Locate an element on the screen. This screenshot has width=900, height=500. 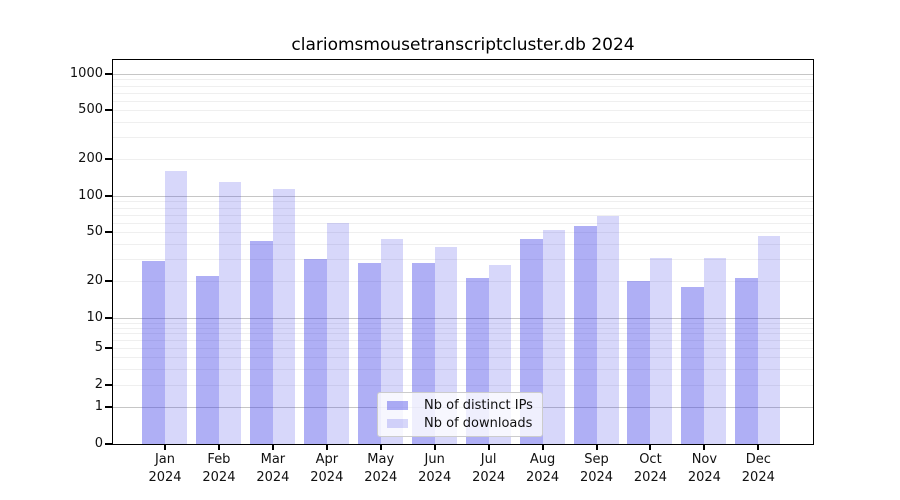
x-tick-month: Aug is located at coordinates (542, 459).